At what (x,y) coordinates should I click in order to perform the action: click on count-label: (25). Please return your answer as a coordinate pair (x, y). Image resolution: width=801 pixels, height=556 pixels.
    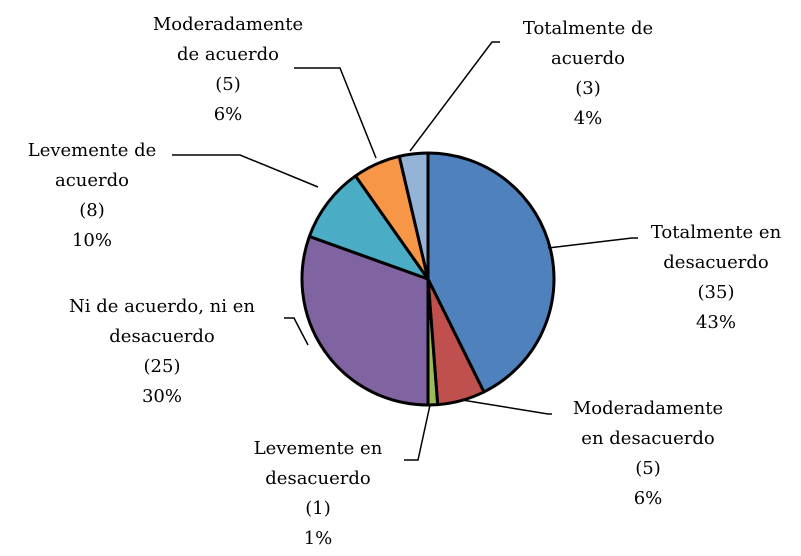
    Looking at the image, I should click on (162, 366).